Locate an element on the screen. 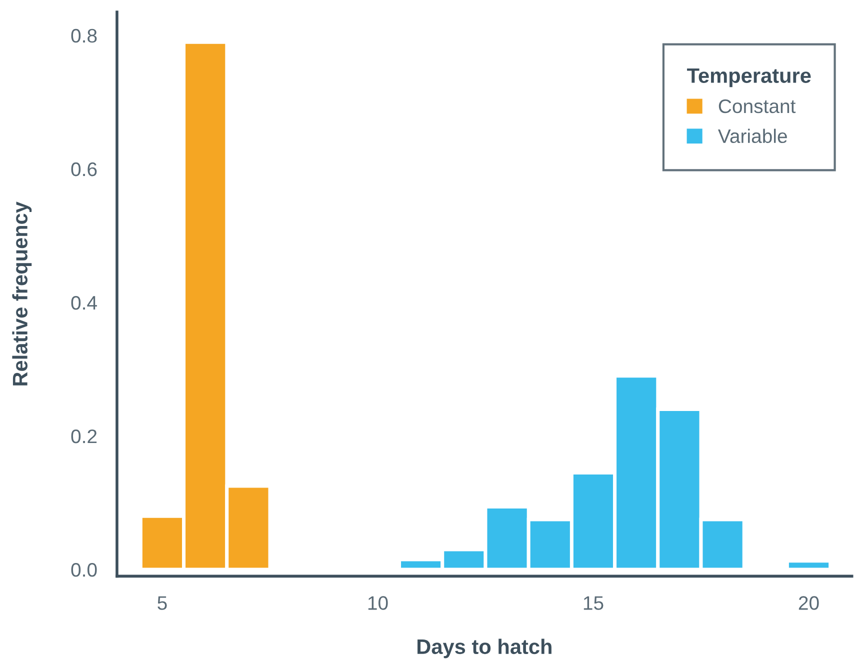  y-axis-title: Relative frequency is located at coordinates (22, 294).